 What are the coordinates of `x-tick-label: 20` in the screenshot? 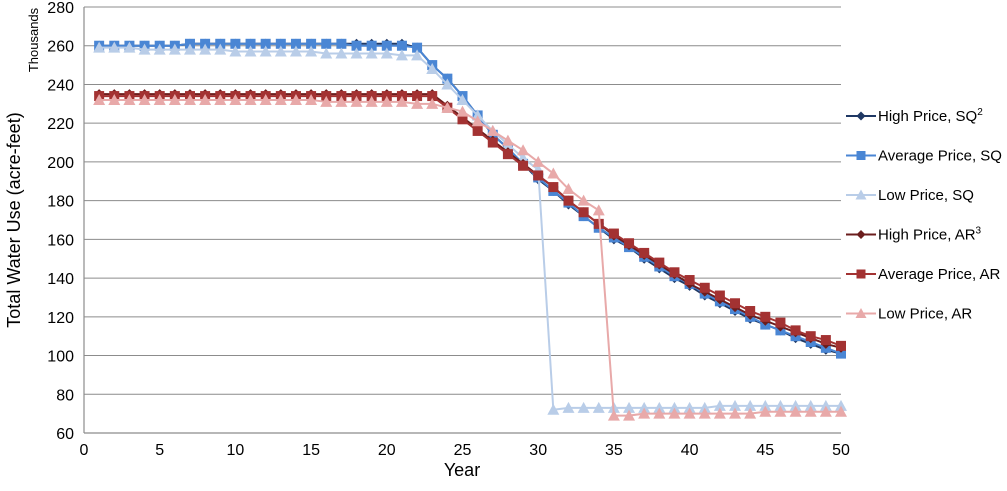 It's located at (387, 450).